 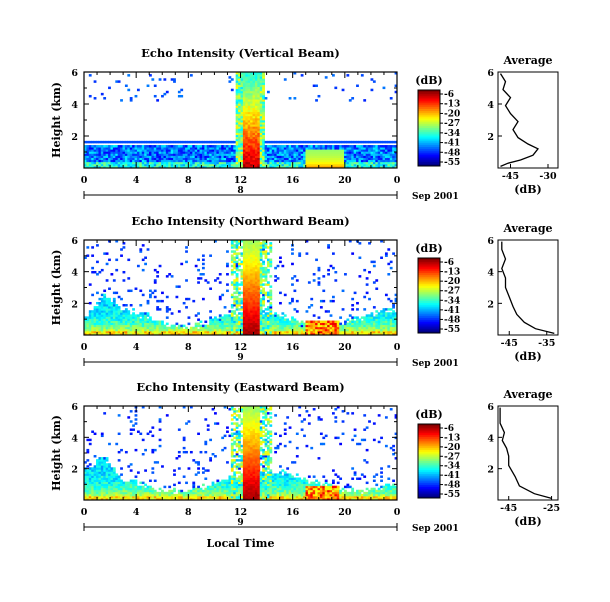 What do you see at coordinates (84, 347) in the screenshot?
I see `x-tick-label: 0` at bounding box center [84, 347].